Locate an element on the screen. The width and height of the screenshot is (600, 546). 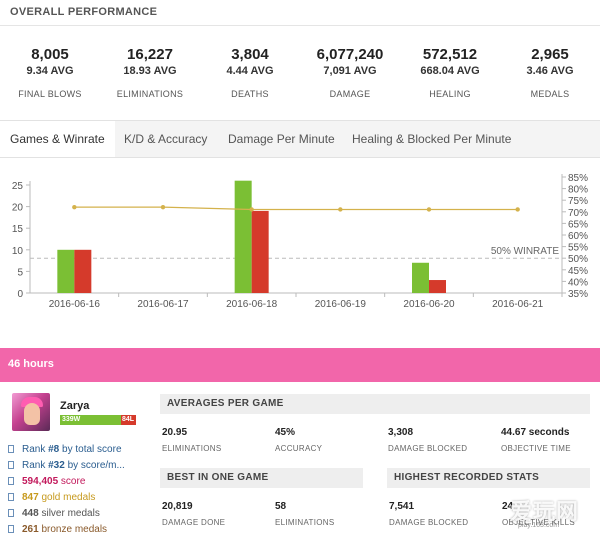
watermark-text: 爱玩网 is located at coordinates (545, 511).